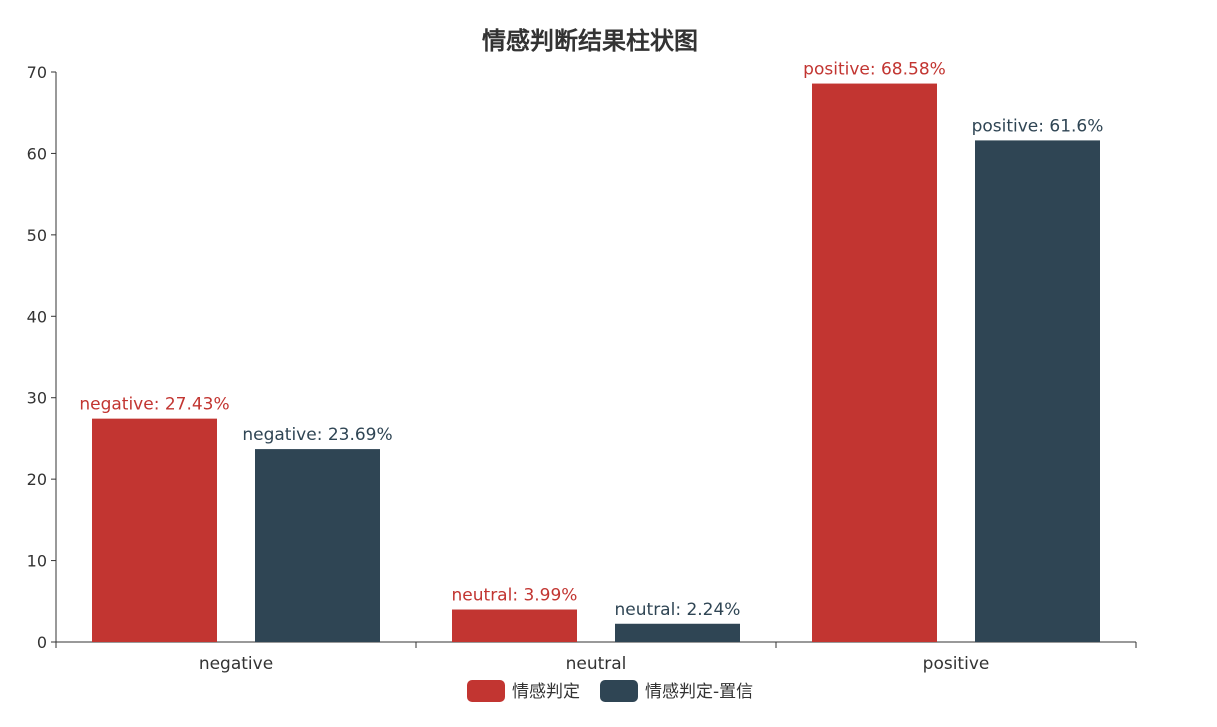  I want to click on legend-label: 情感判定, so click(546, 692).